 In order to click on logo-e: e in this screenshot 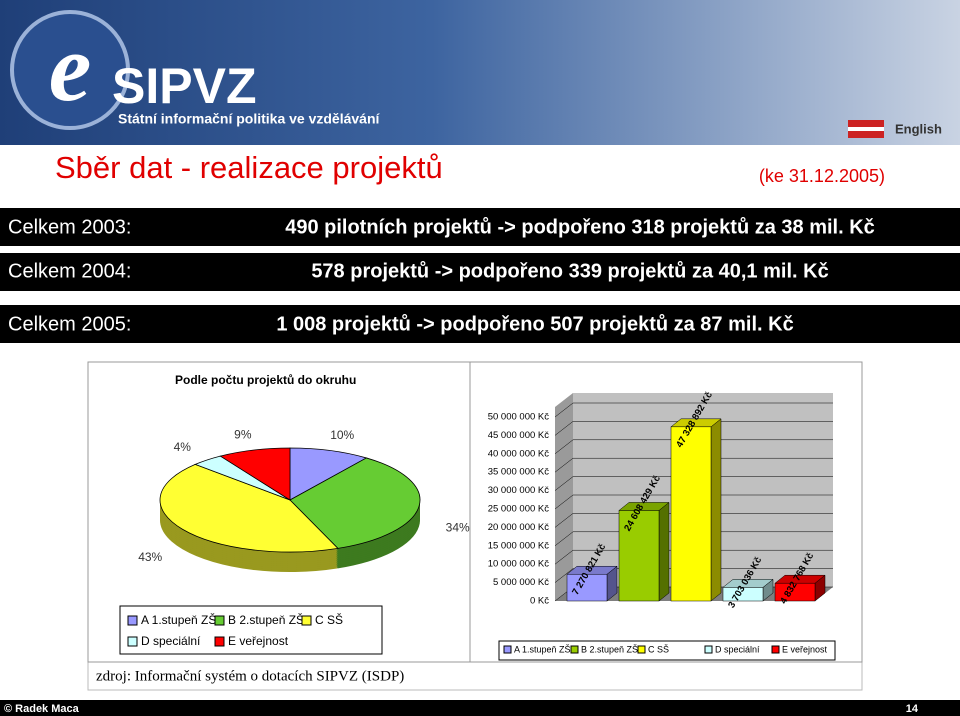, I will do `click(70, 67)`.